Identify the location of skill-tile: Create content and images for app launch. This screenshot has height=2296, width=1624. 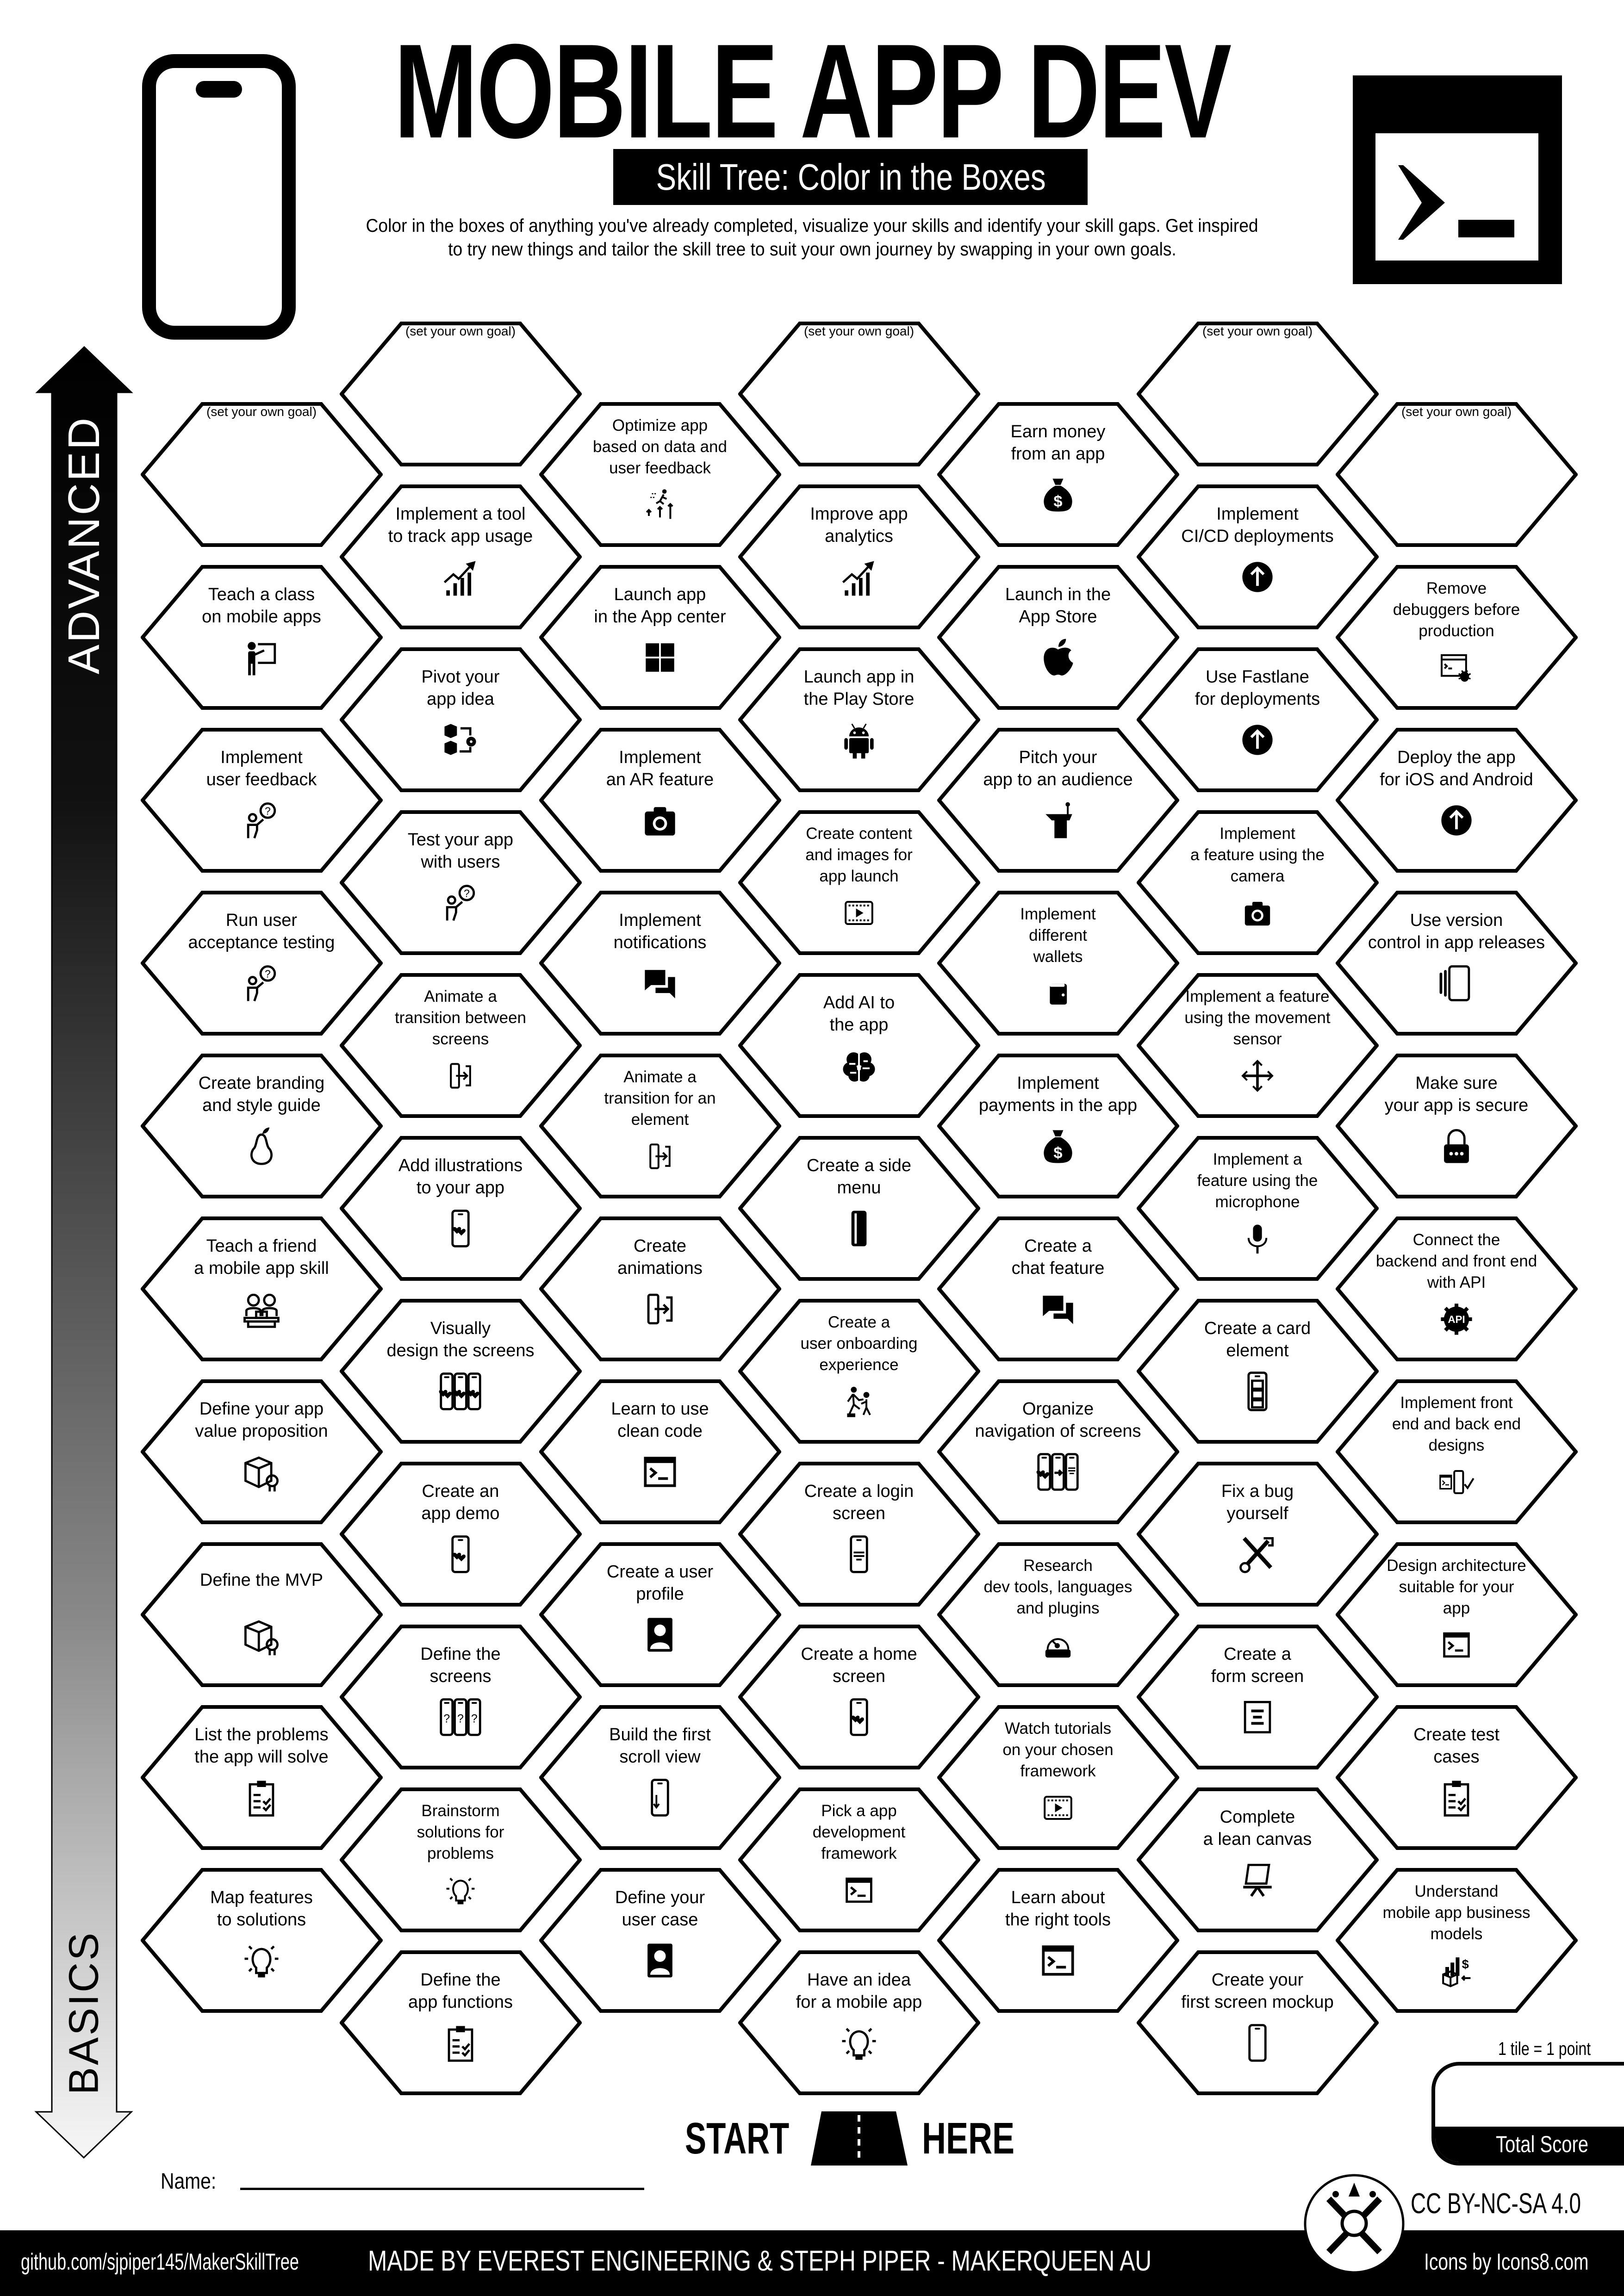
(859, 883).